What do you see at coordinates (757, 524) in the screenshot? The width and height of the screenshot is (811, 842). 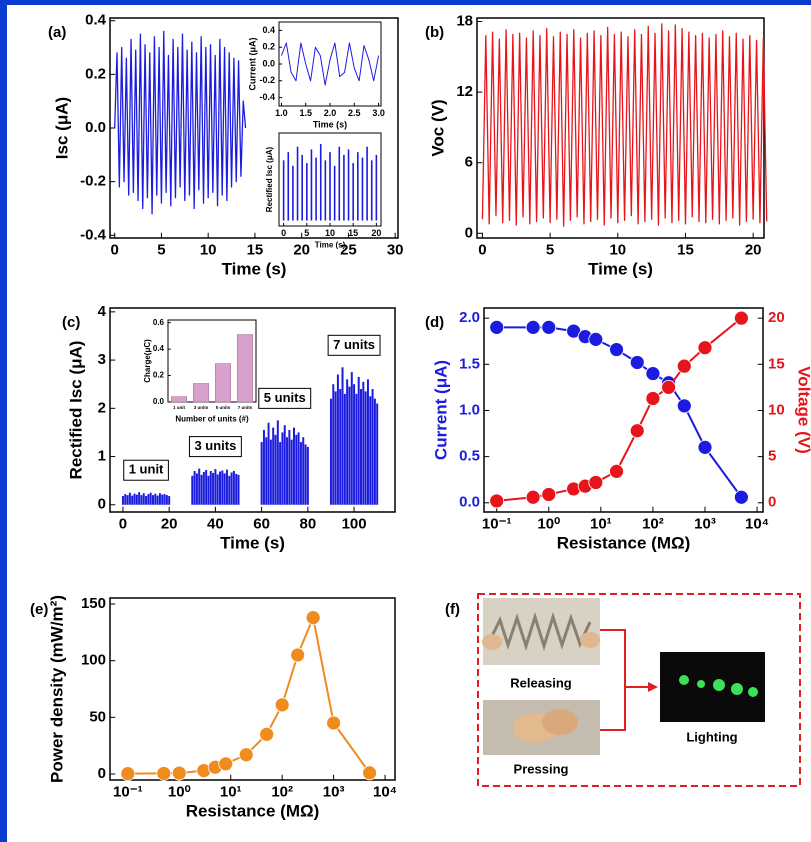 I see `x-tick-label: 10⁴` at bounding box center [757, 524].